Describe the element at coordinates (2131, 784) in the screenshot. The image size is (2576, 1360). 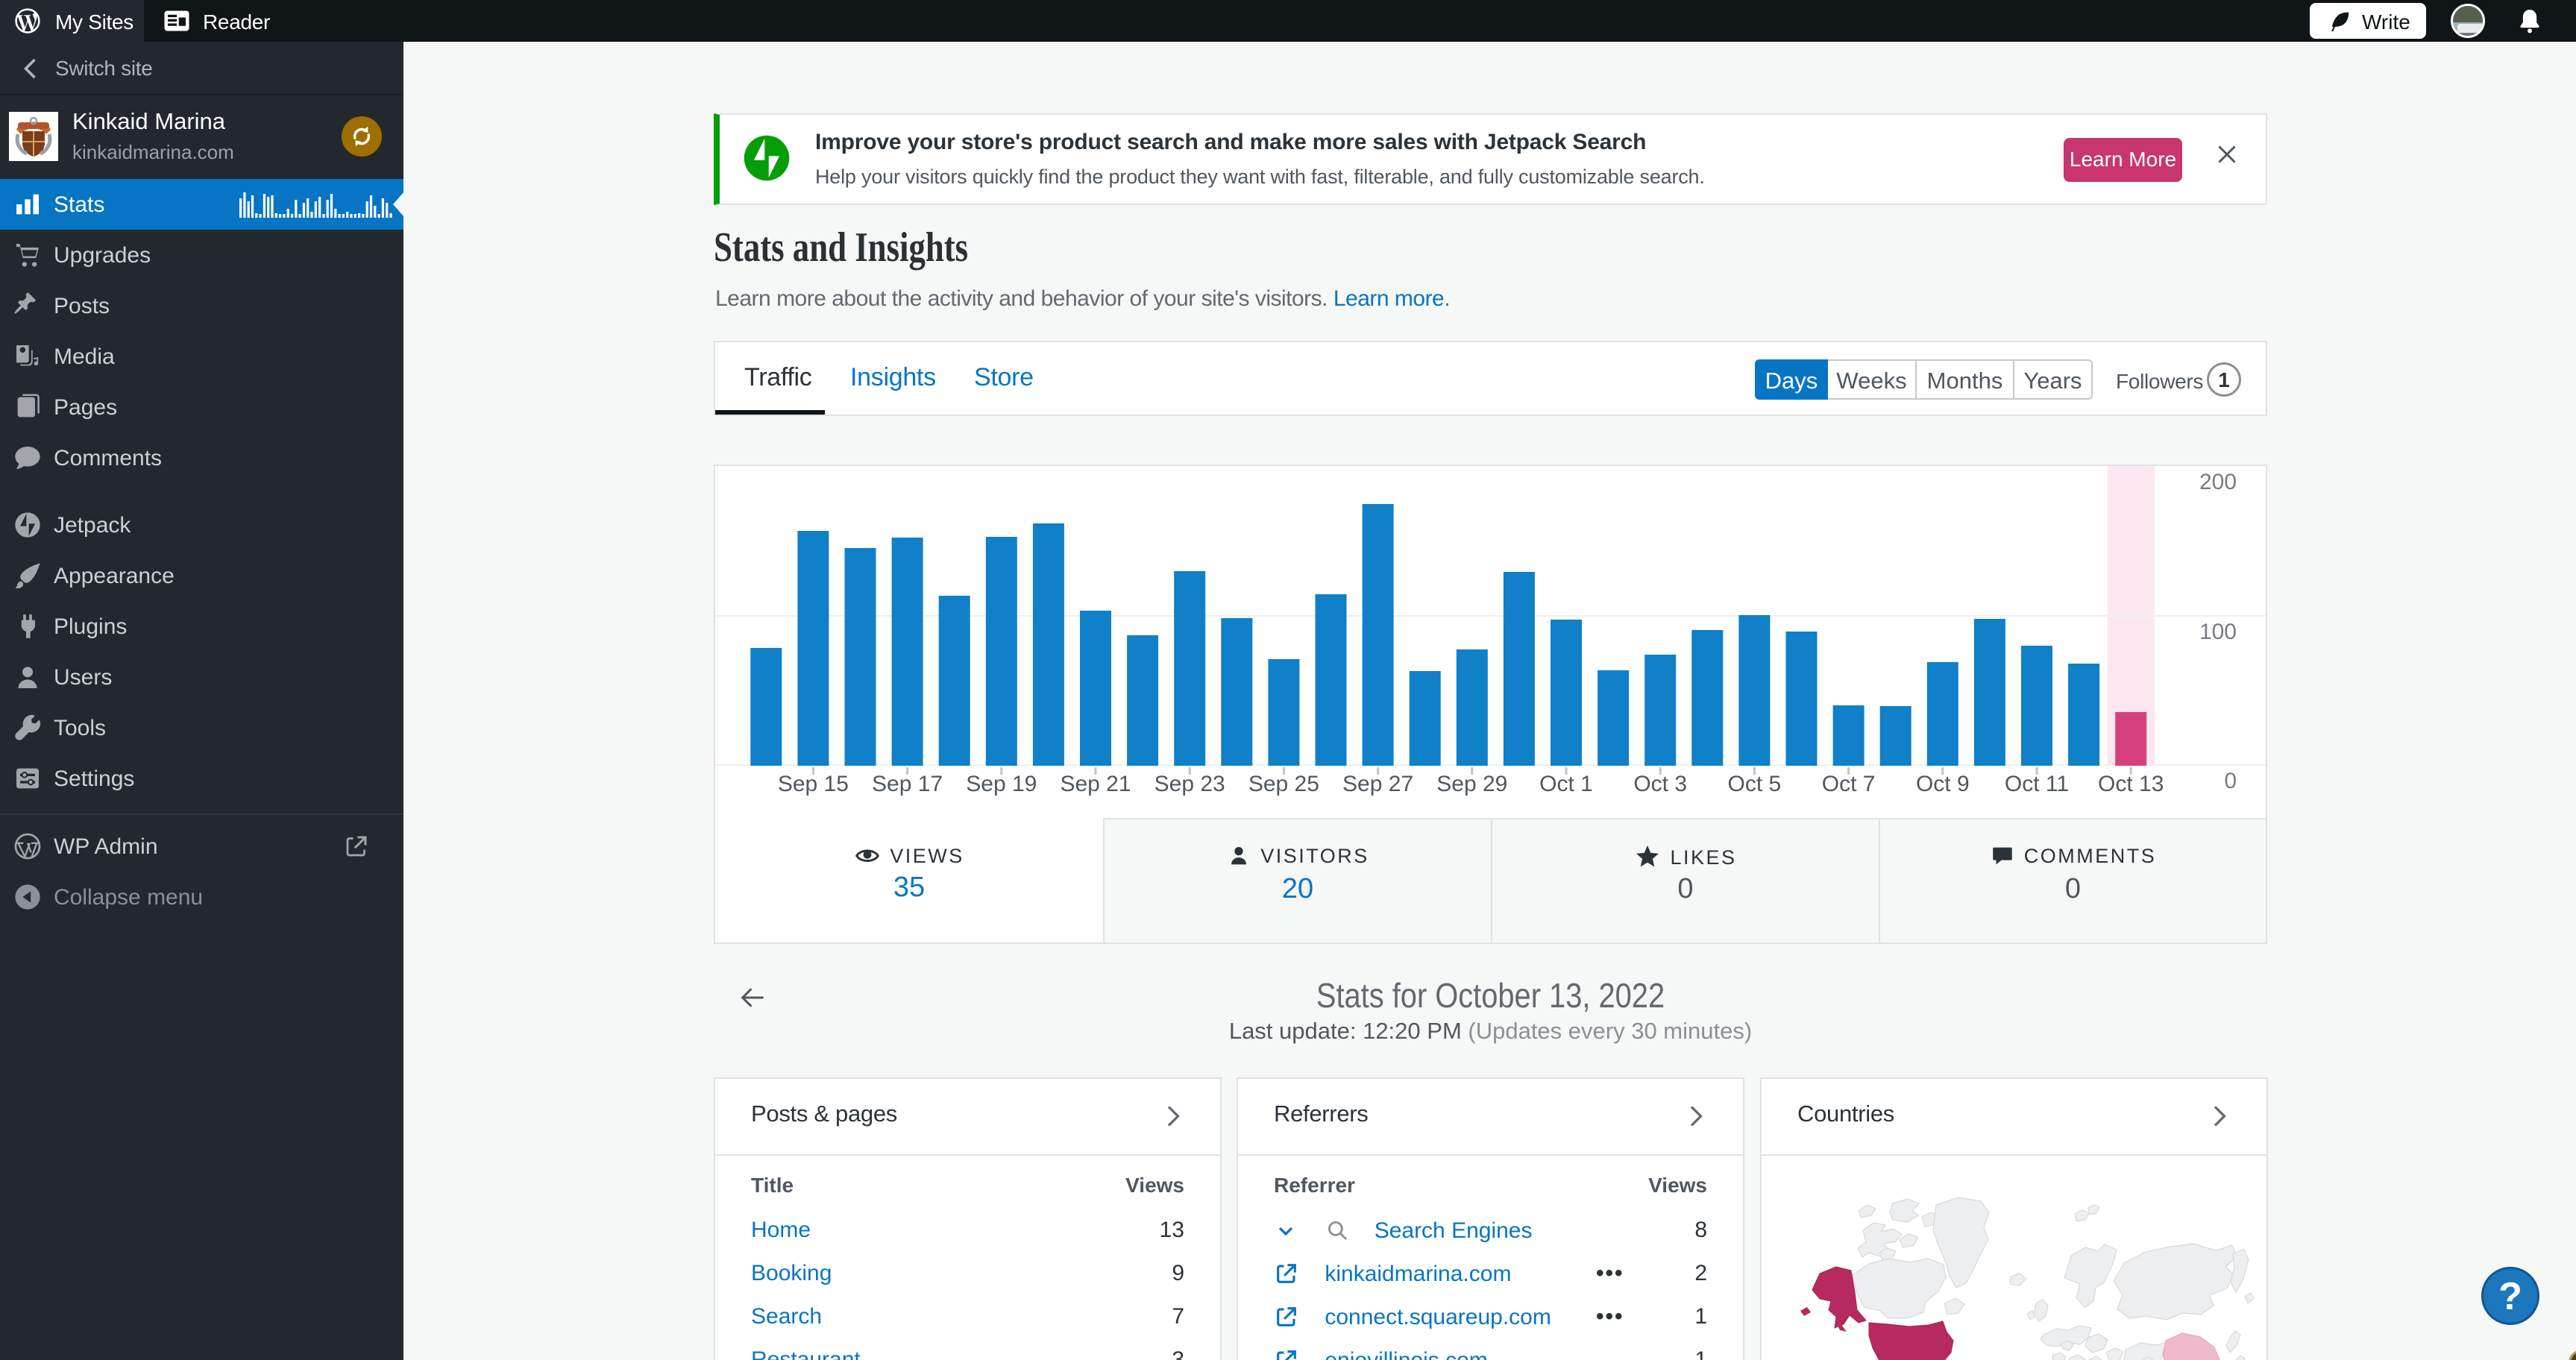
I see `svg-text: Oct 13` at that location.